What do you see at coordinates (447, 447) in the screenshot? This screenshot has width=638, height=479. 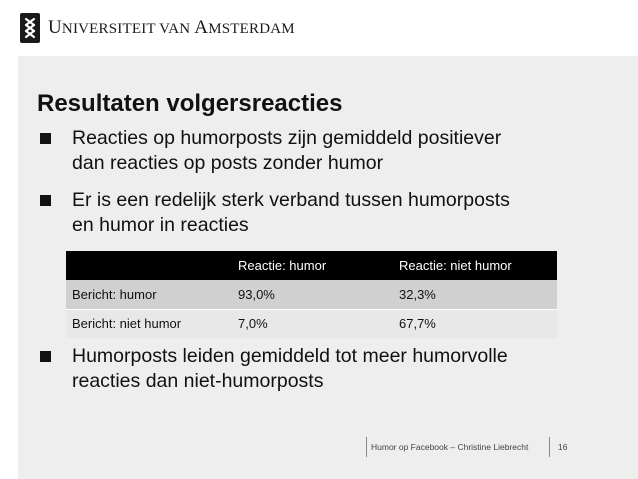 I see `footer-presentation-title: Humor op Facebook – Christine Liebrecht` at bounding box center [447, 447].